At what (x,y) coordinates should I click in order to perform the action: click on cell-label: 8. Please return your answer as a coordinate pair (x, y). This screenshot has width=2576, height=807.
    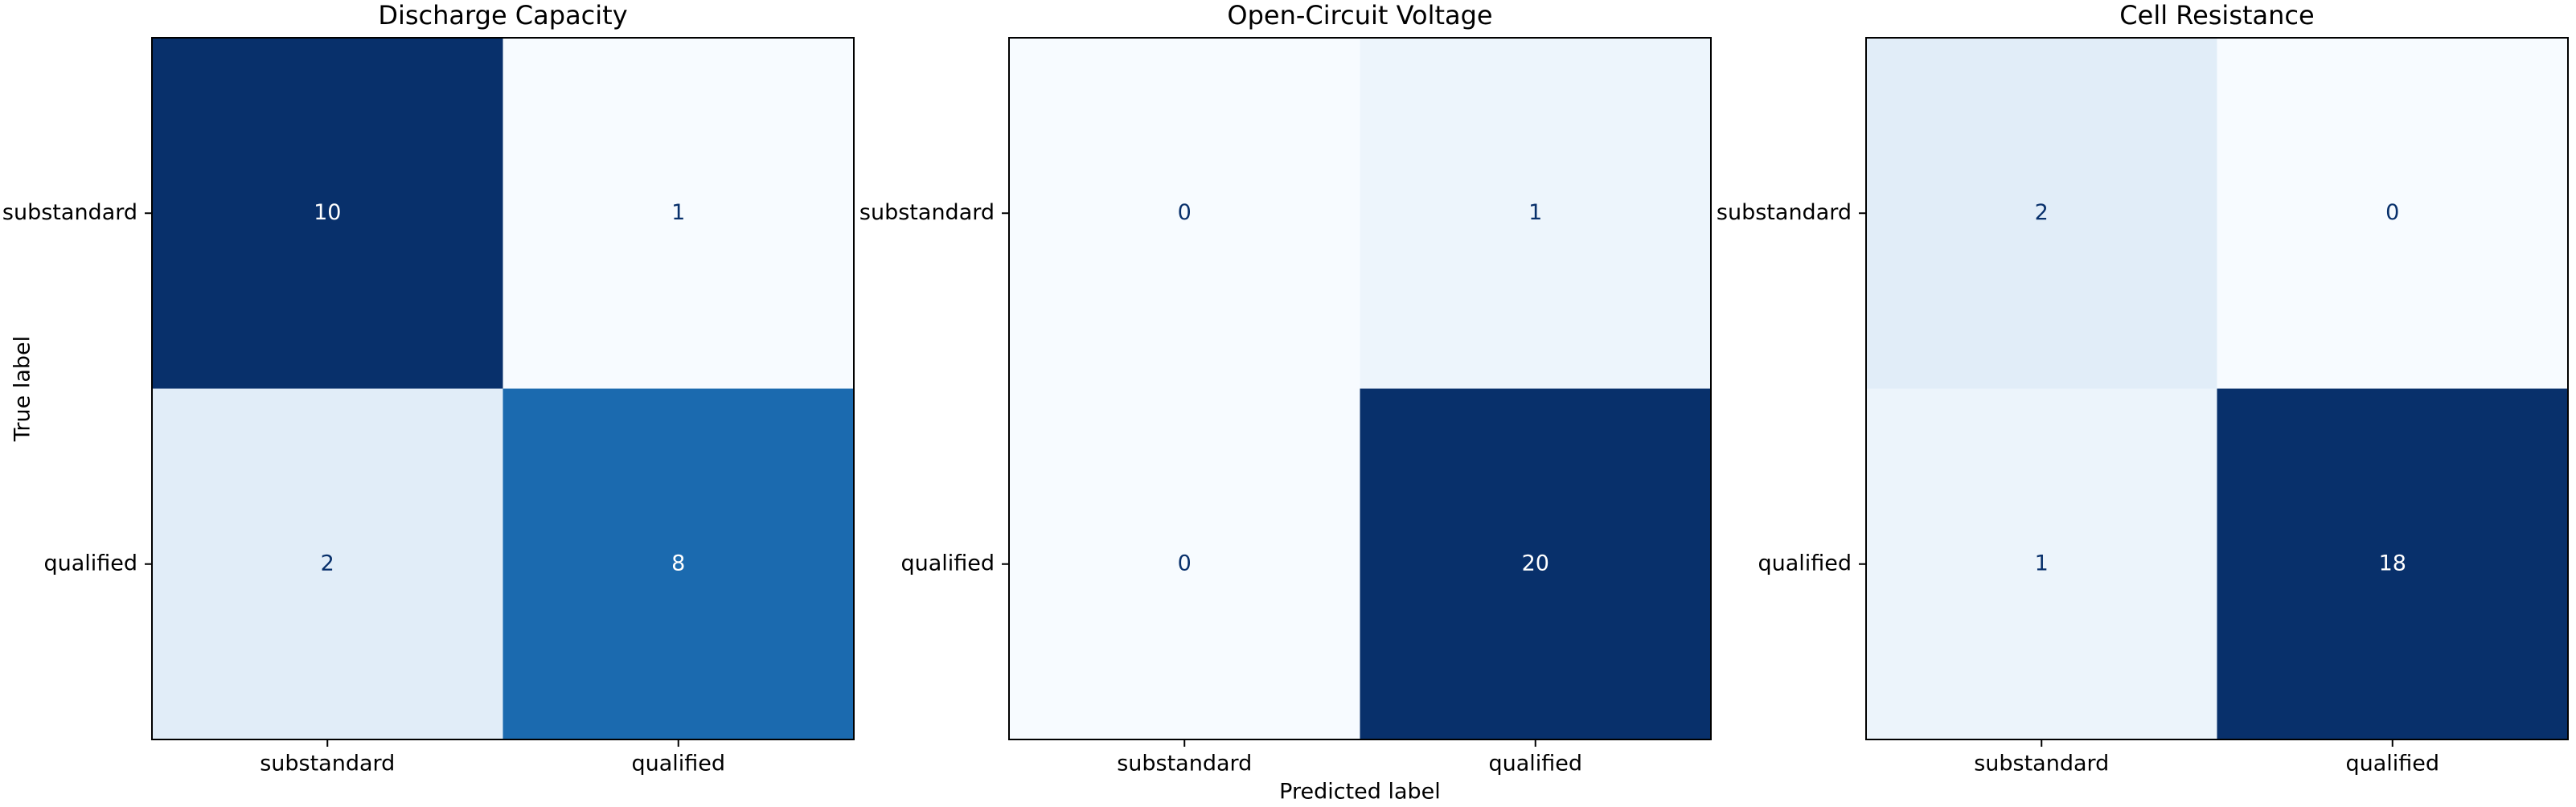
    Looking at the image, I should click on (678, 563).